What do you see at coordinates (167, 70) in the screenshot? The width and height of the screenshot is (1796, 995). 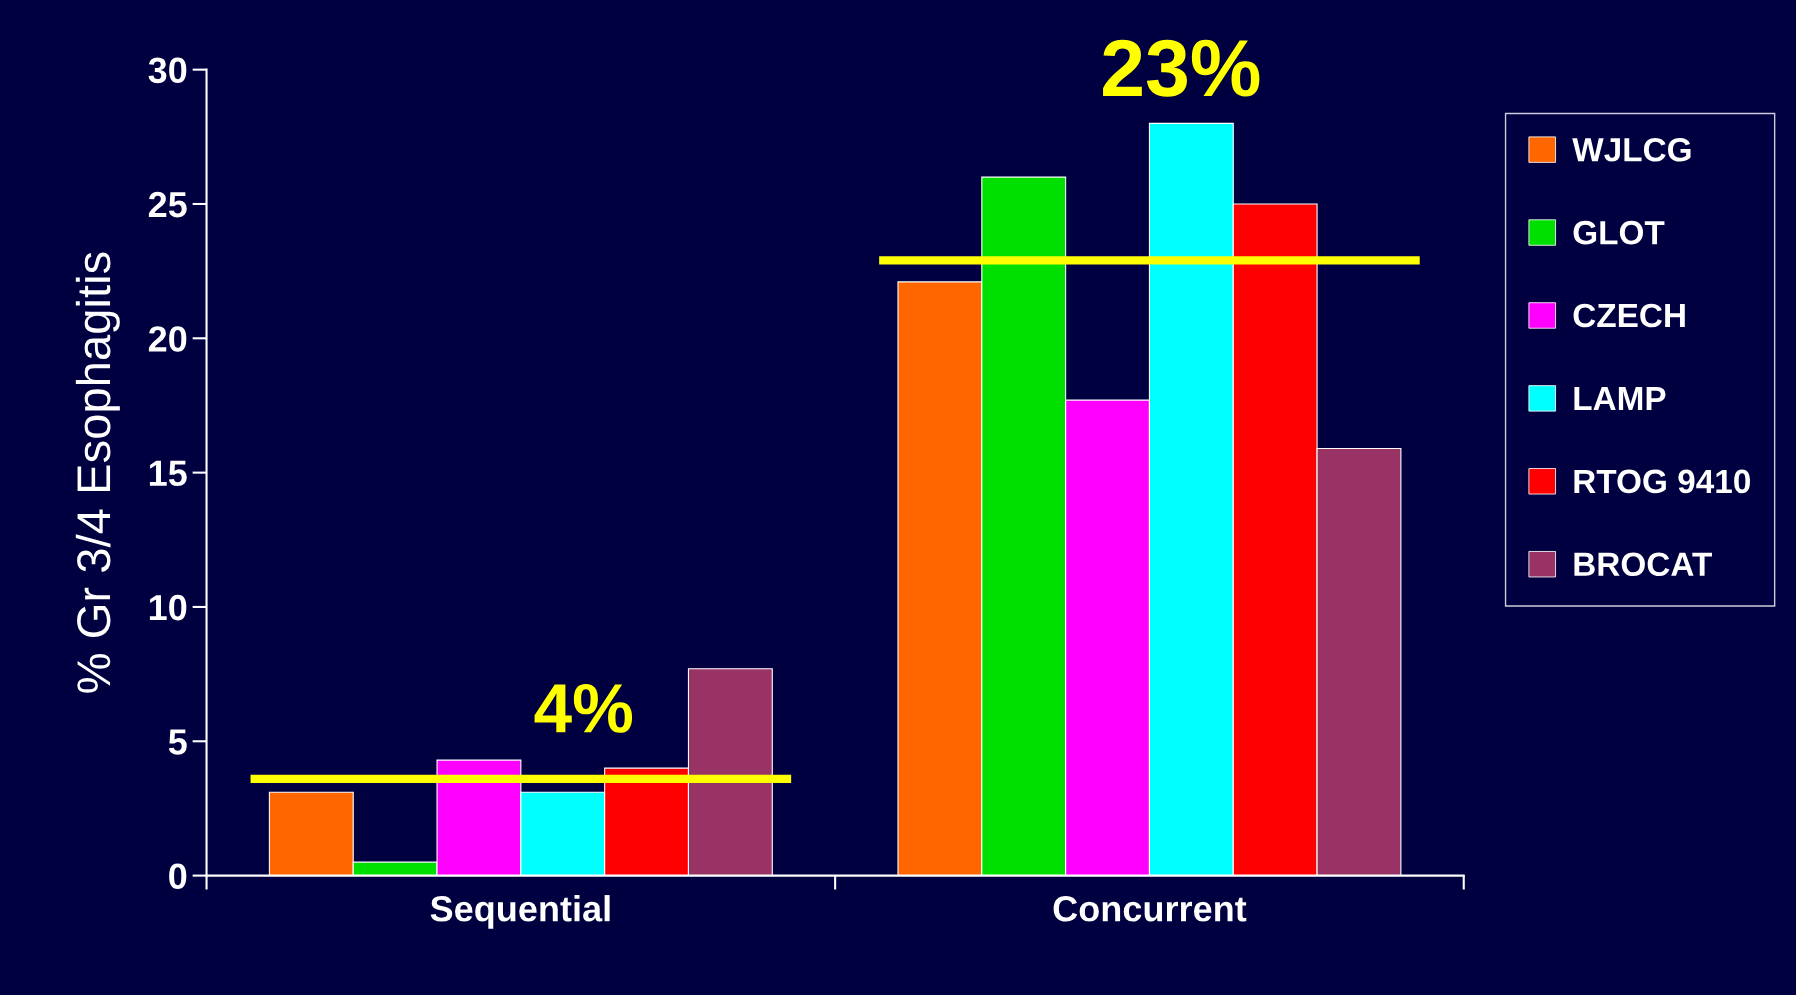 I see `y-tick-label: 30` at bounding box center [167, 70].